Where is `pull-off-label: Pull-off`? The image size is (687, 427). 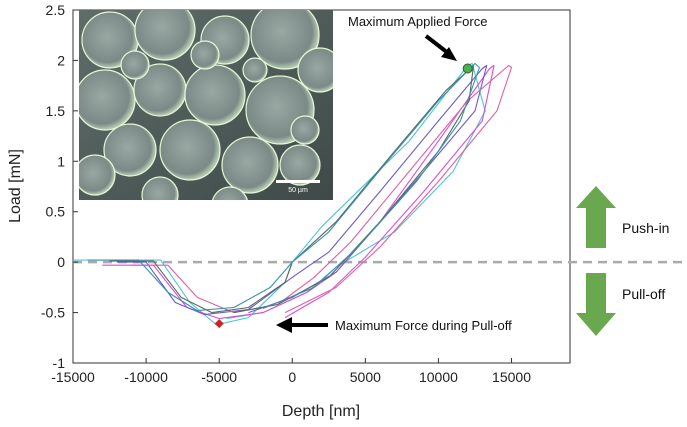
pull-off-label: Pull-off is located at coordinates (643, 294).